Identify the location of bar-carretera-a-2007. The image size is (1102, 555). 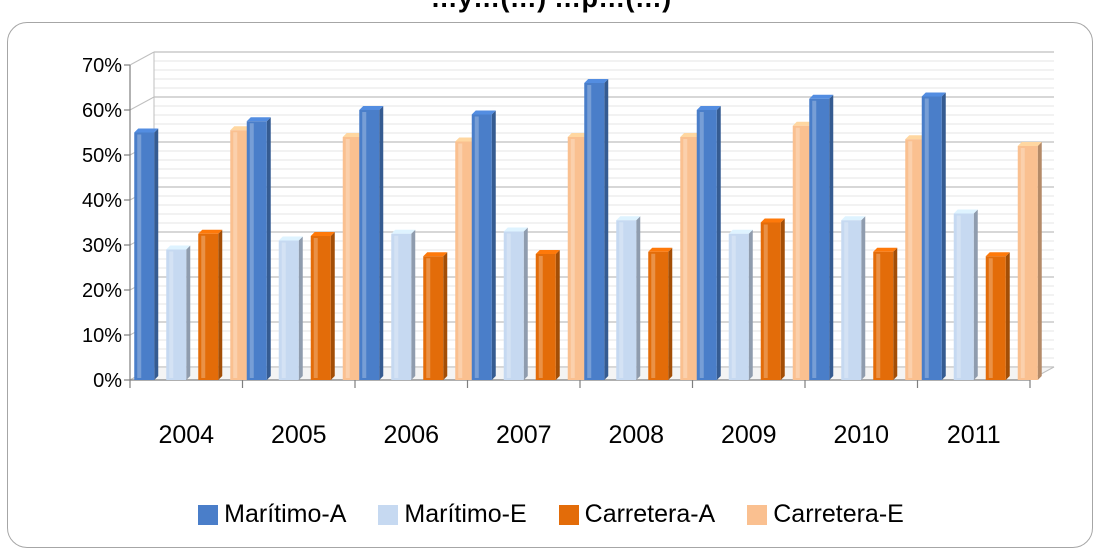
(545, 317).